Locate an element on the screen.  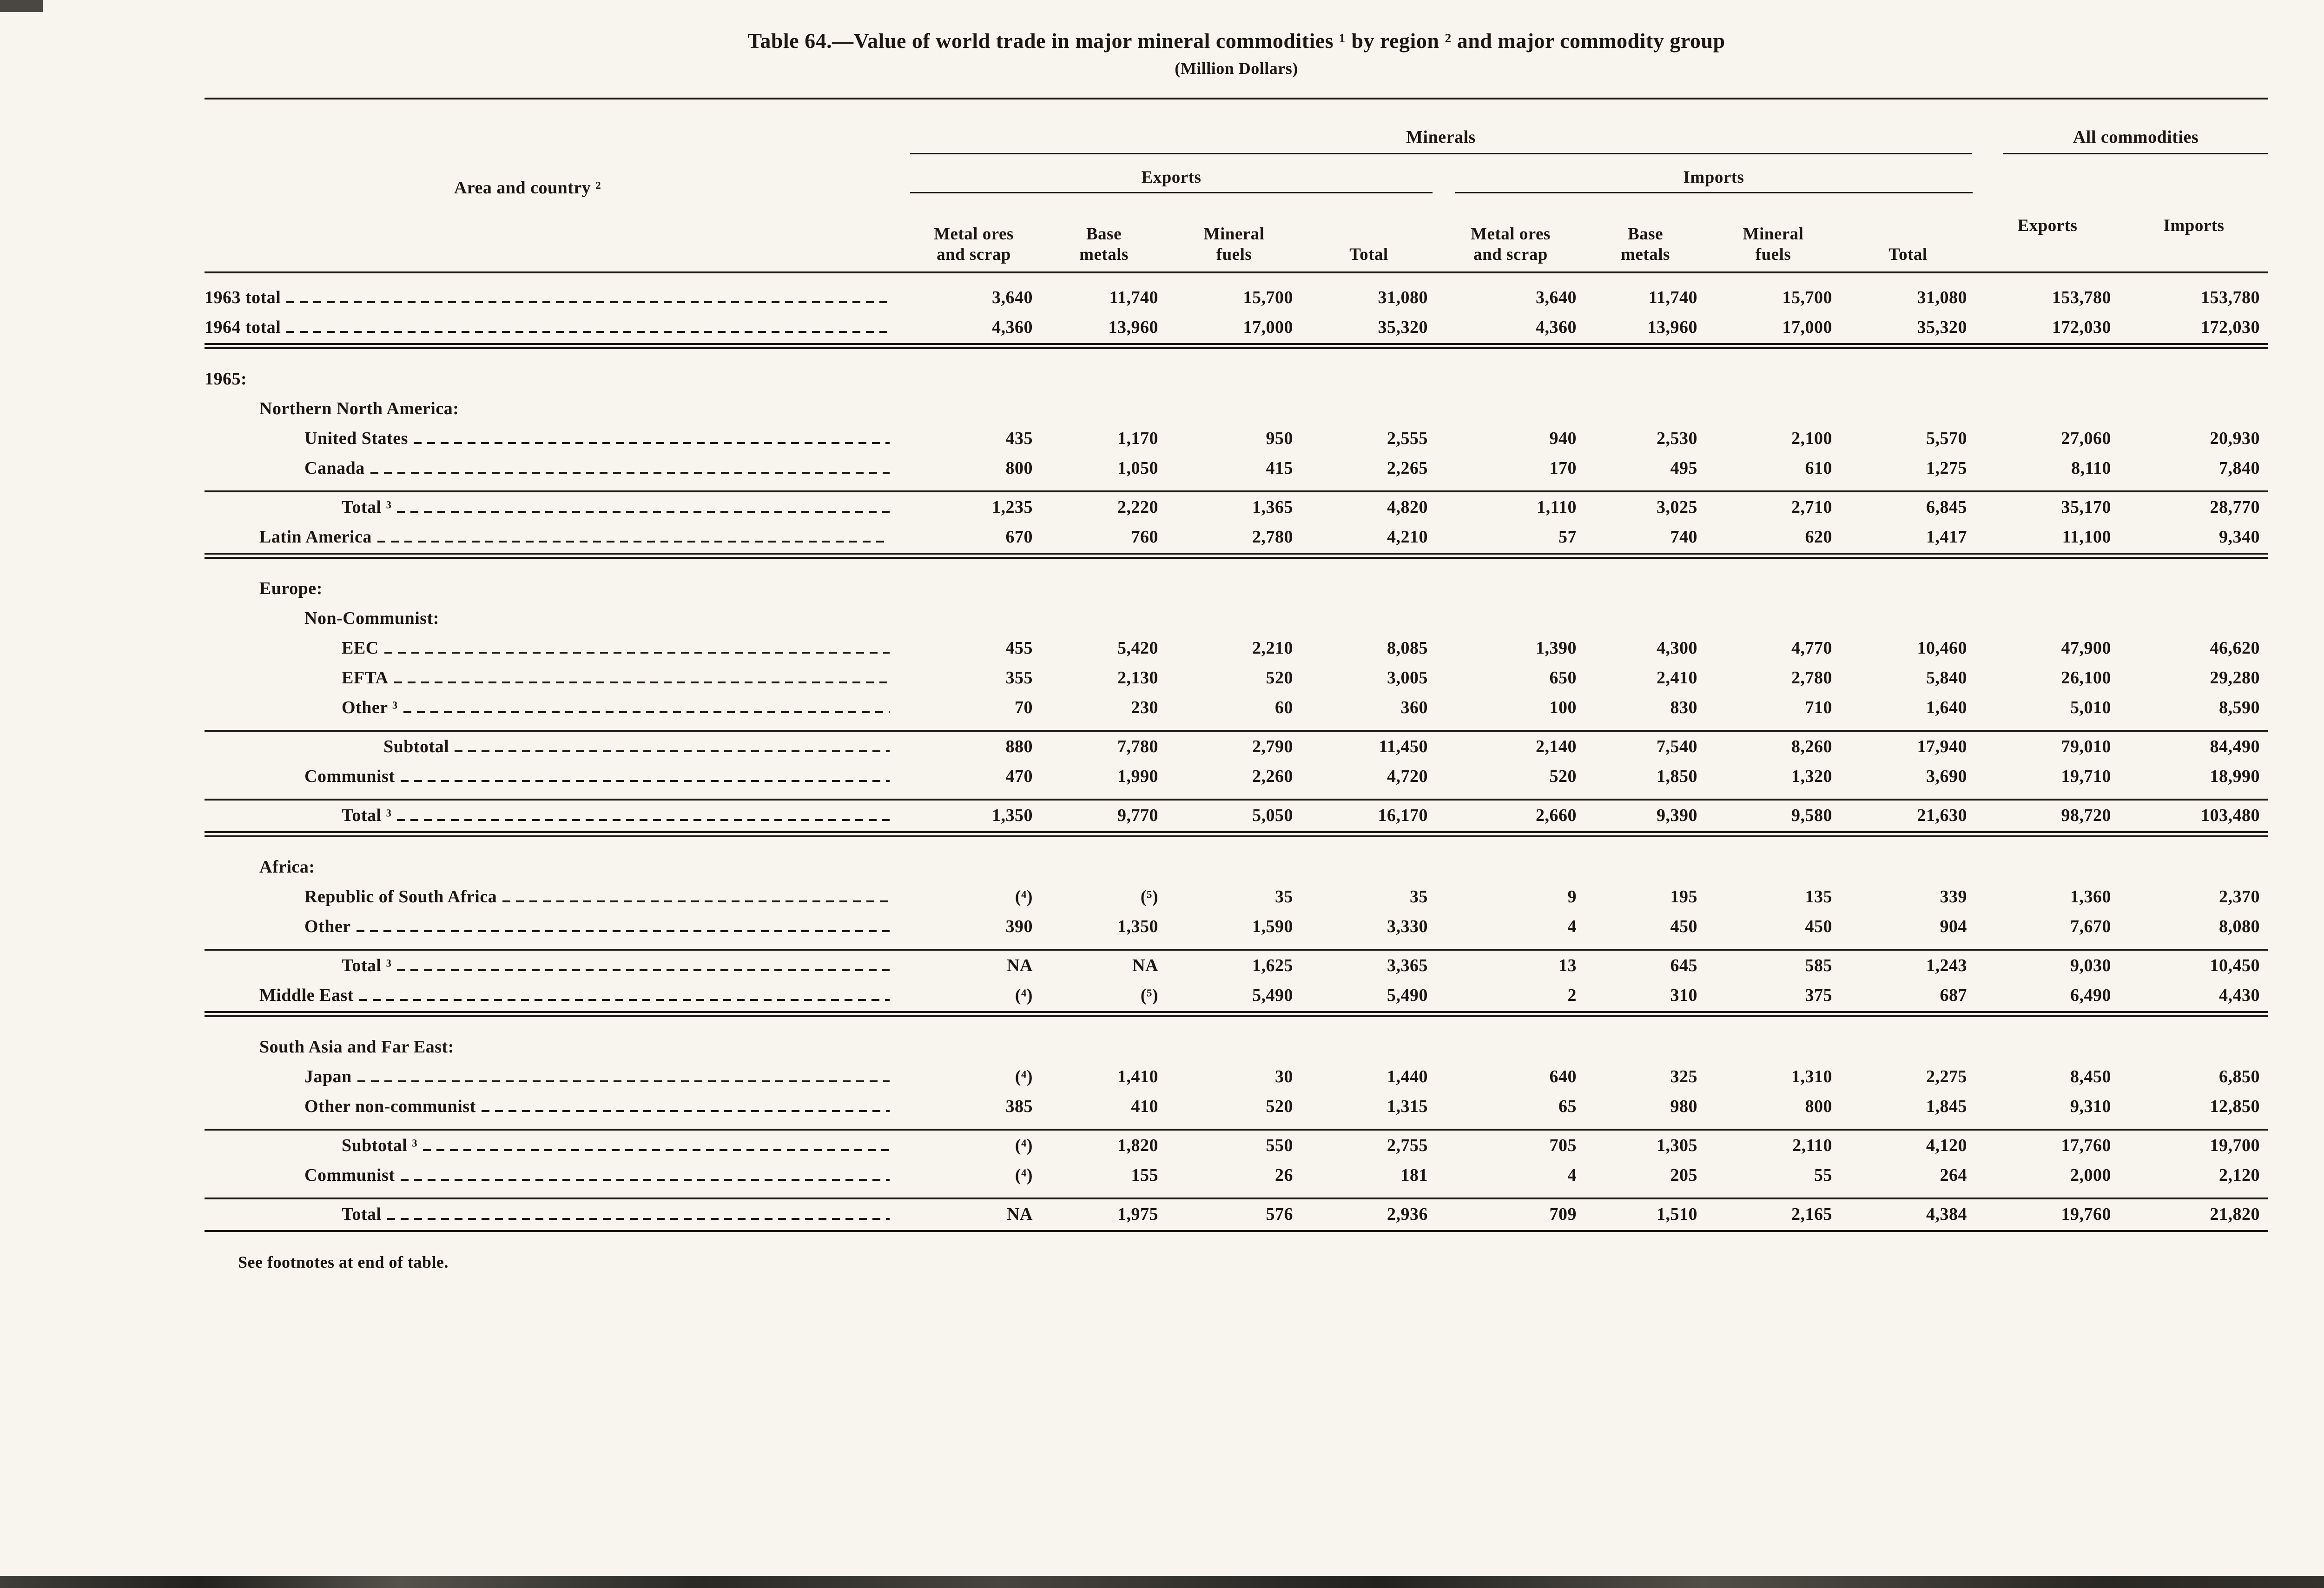
cell-value: 30 is located at coordinates (1284, 1076).